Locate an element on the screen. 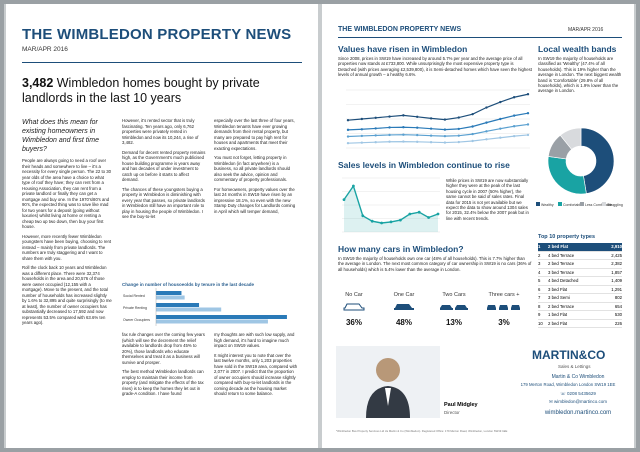 The height and width of the screenshot is (452, 640). legend-label: Wealthy is located at coordinates (547, 205).